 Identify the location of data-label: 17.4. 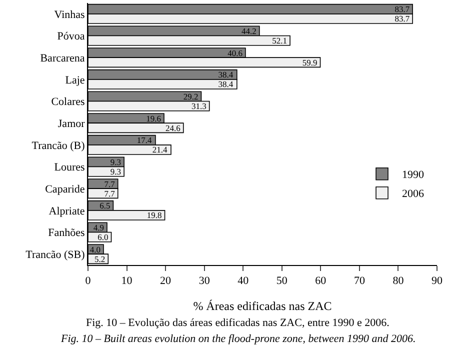
(144, 140).